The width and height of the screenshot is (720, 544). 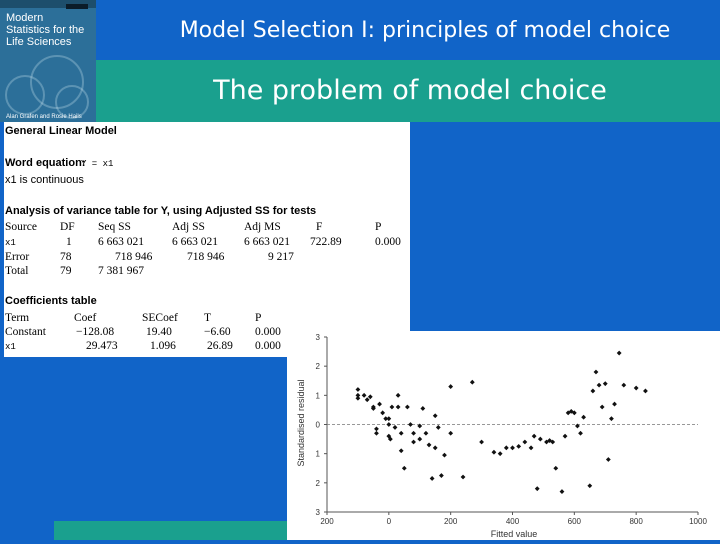 What do you see at coordinates (21, 227) in the screenshot?
I see `anova-header-cell: Source` at bounding box center [21, 227].